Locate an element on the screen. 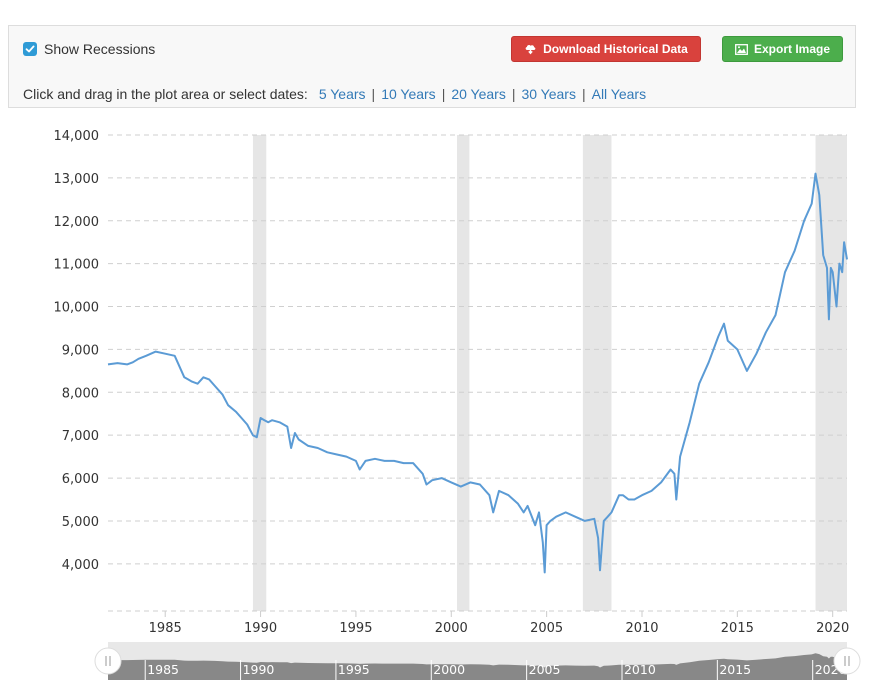 The height and width of the screenshot is (695, 881). download-historical-data-button: Download Historical Data is located at coordinates (606, 49).